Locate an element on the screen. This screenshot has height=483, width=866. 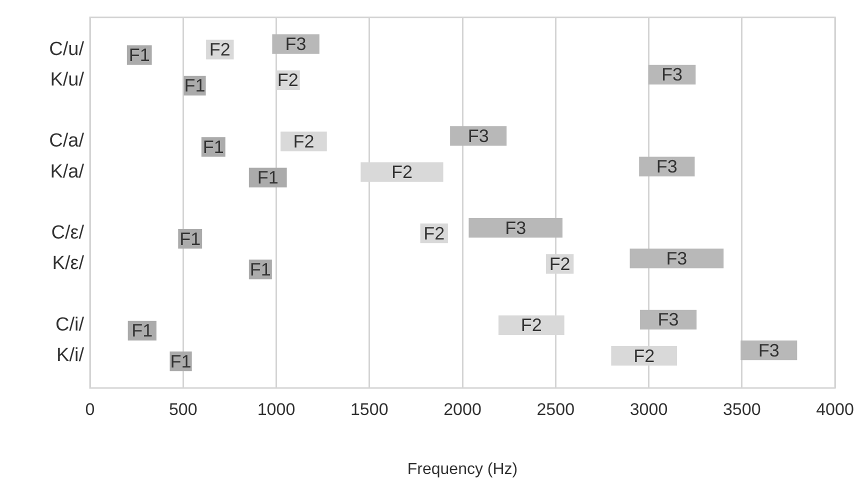
x-tick-label: 0 is located at coordinates (90, 409).